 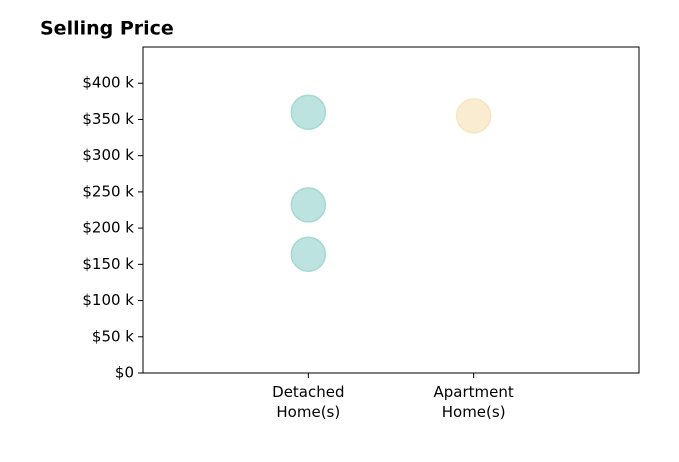 What do you see at coordinates (108, 300) in the screenshot?
I see `y-tick-label: $100 k` at bounding box center [108, 300].